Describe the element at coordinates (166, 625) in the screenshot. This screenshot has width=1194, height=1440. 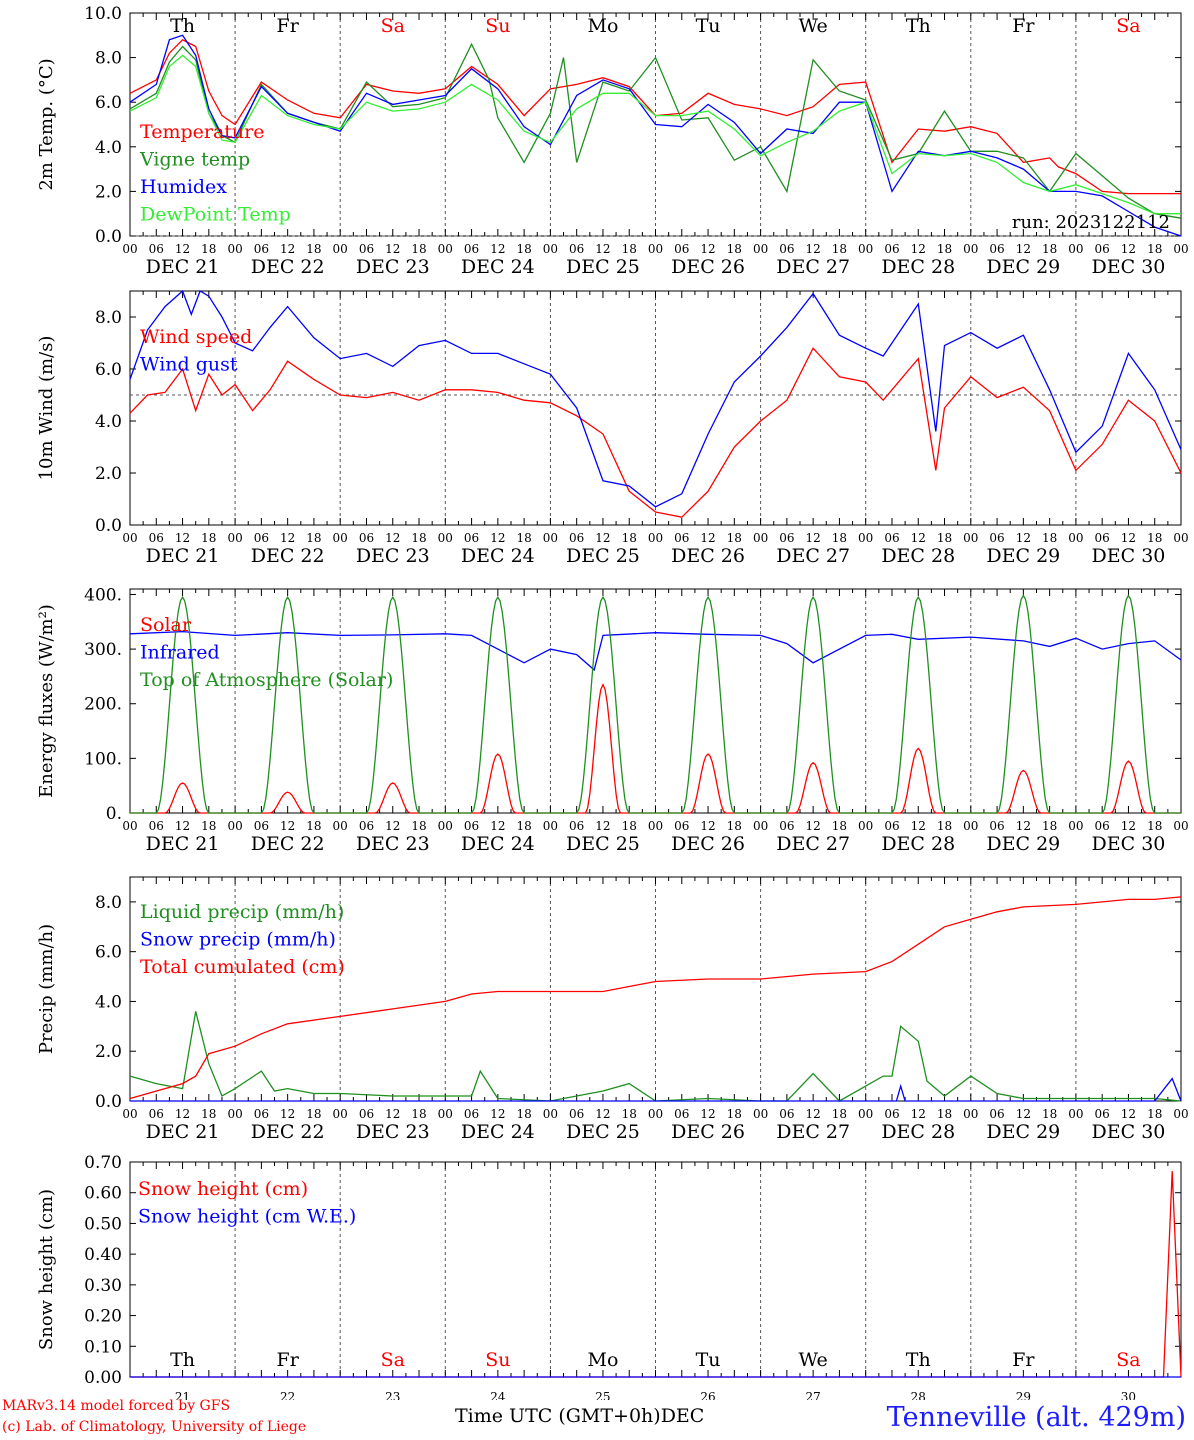
I see `legend-entry: Solar` at that location.